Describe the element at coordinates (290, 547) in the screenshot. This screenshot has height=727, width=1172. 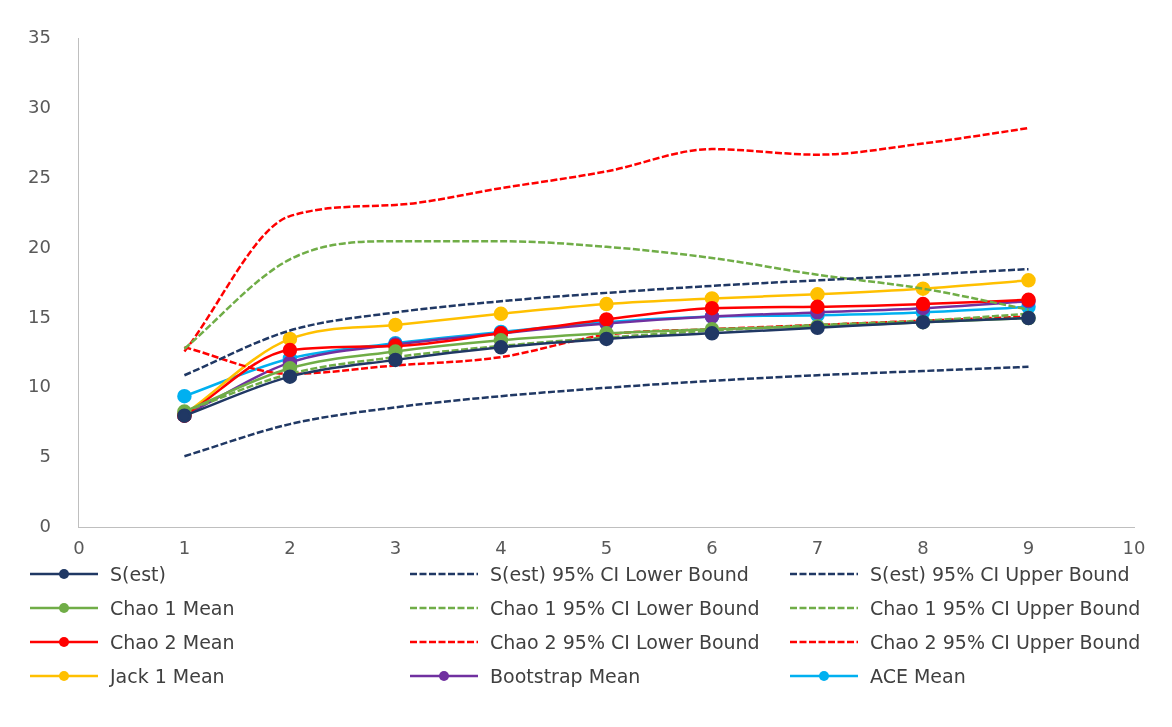
I see `x-tick-label: 2` at that location.